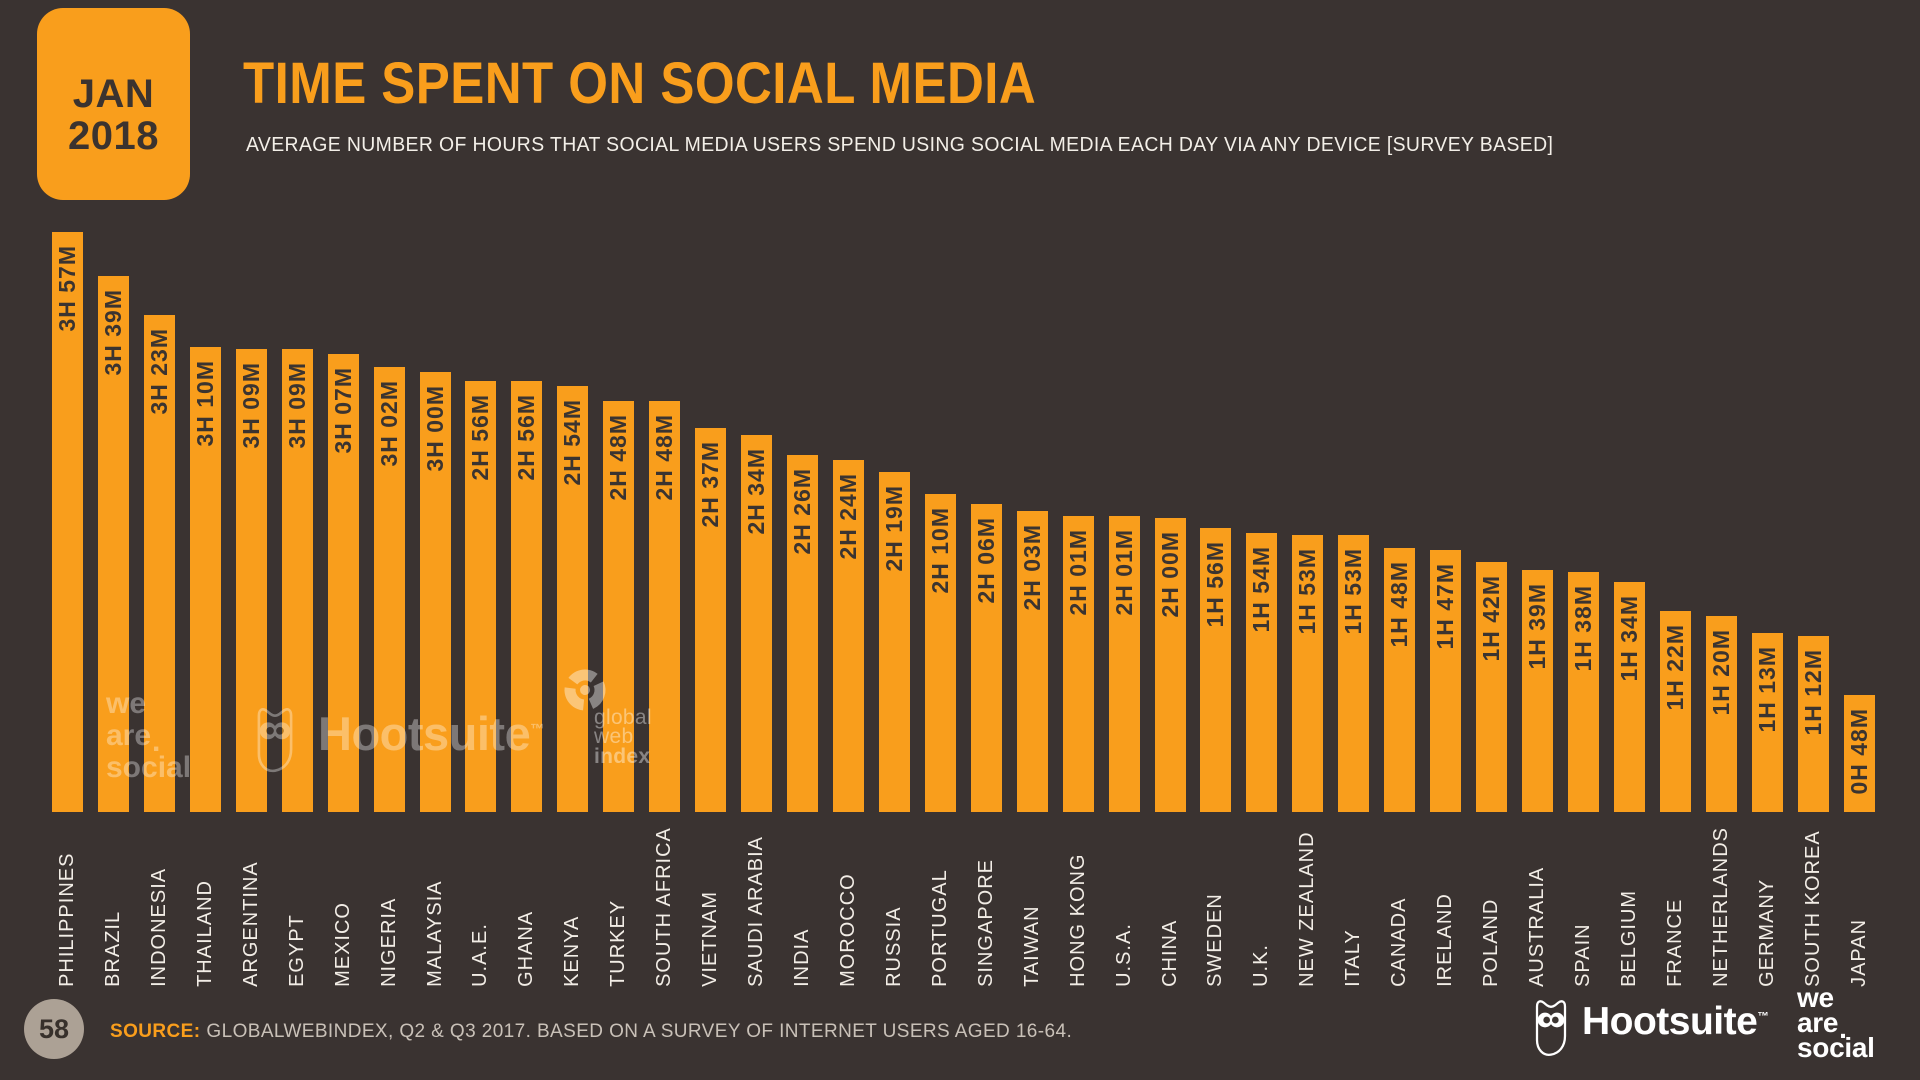 This screenshot has width=1920, height=1080. Describe the element at coordinates (1491, 942) in the screenshot. I see `category-label: POLAND` at that location.